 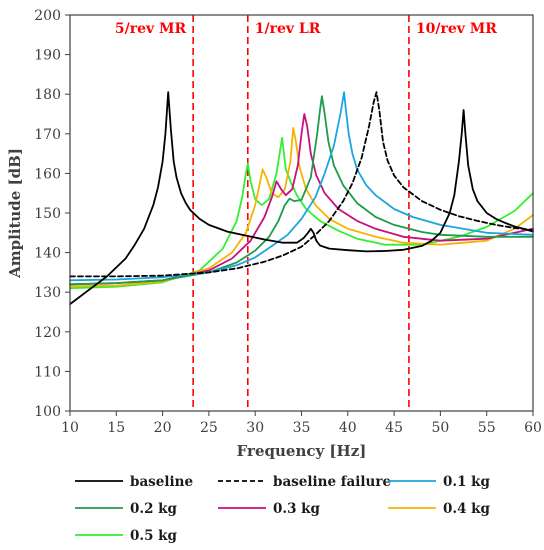 What do you see at coordinates (116, 428) in the screenshot?
I see `x-tick-label: 15` at bounding box center [116, 428].